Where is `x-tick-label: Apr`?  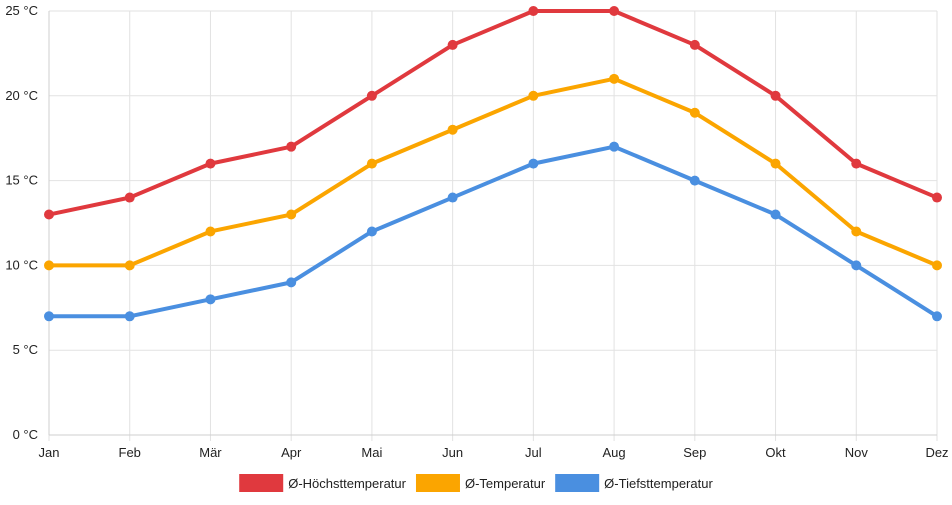
x-tick-label: Apr is located at coordinates (291, 452).